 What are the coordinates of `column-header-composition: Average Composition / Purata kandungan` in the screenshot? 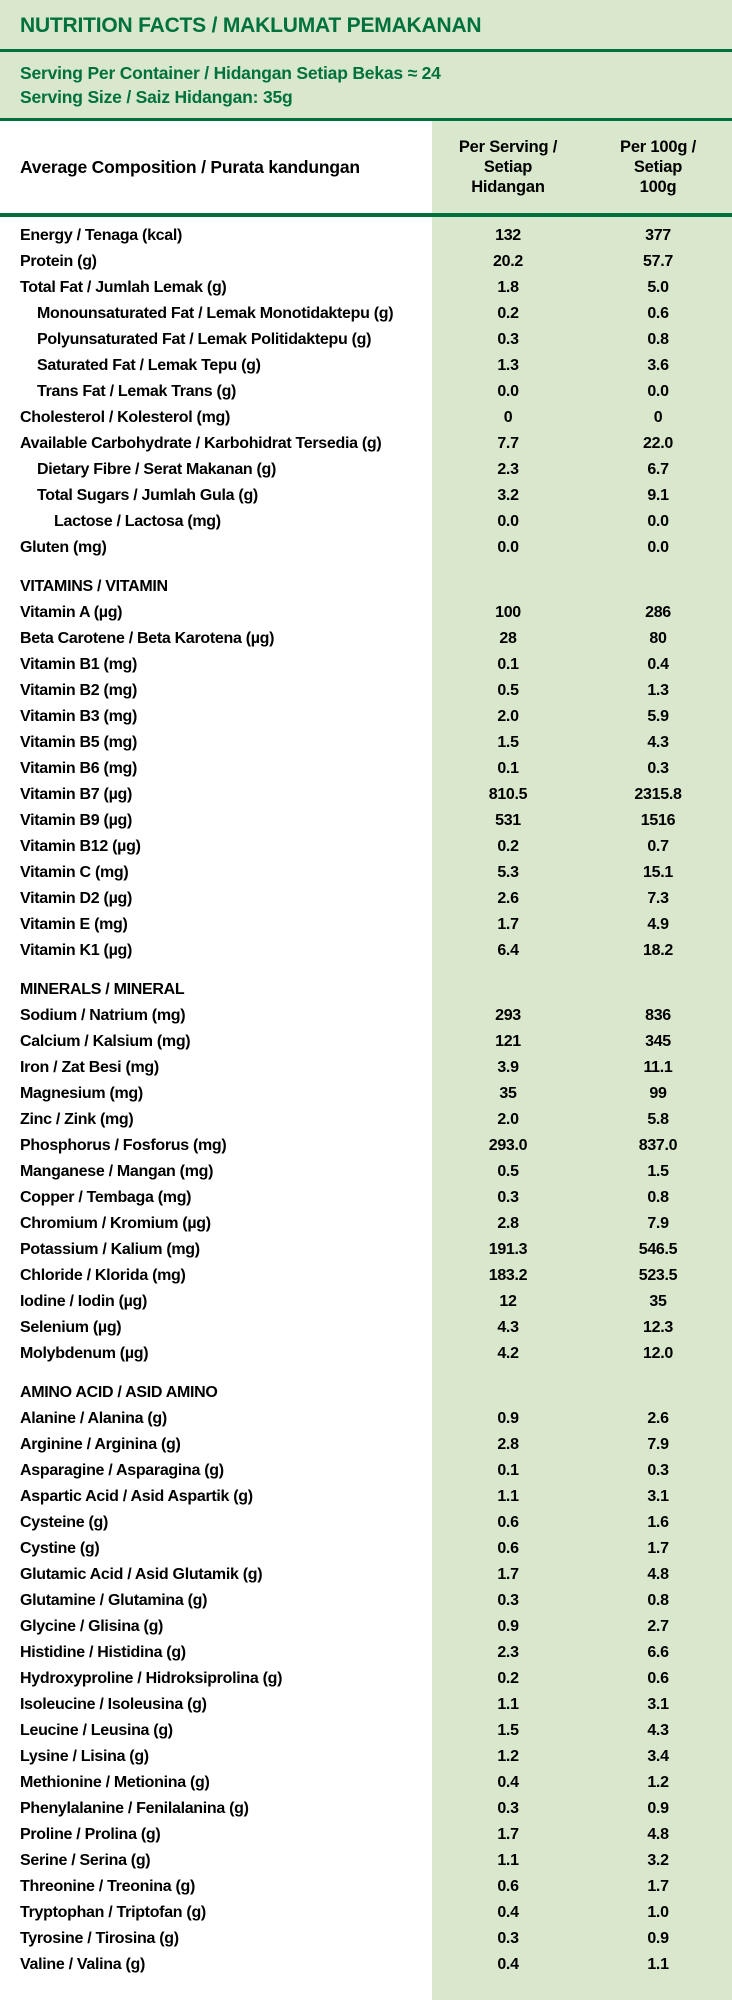 It's located at (216, 167).